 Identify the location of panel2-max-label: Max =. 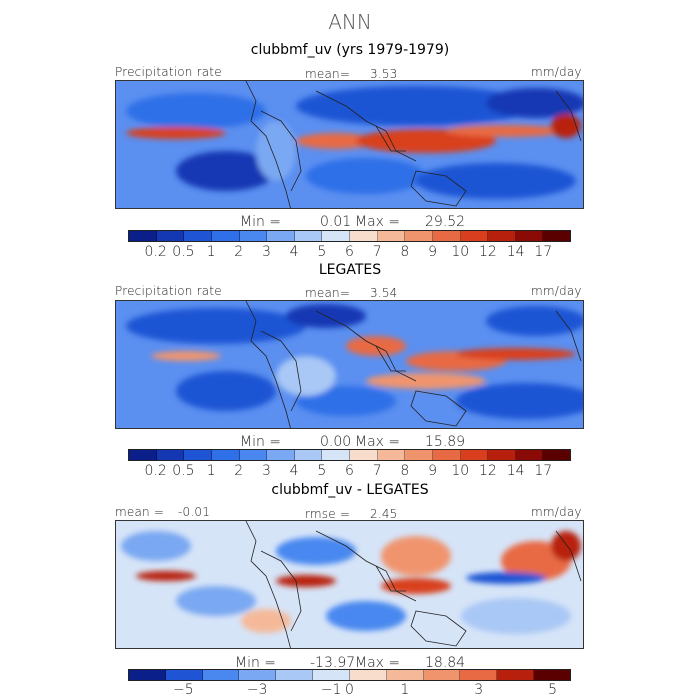
(378, 442).